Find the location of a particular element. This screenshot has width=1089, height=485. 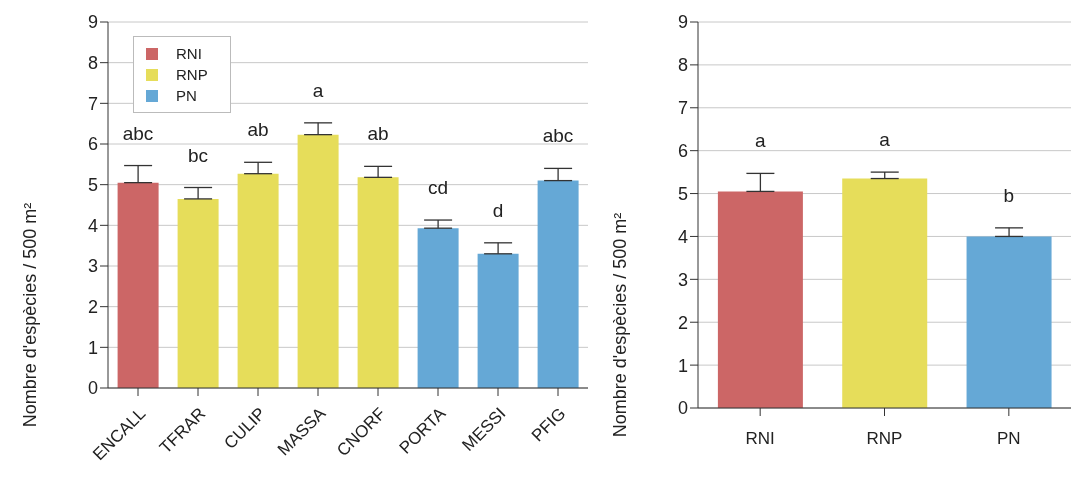

annotation: b is located at coordinates (1009, 195).